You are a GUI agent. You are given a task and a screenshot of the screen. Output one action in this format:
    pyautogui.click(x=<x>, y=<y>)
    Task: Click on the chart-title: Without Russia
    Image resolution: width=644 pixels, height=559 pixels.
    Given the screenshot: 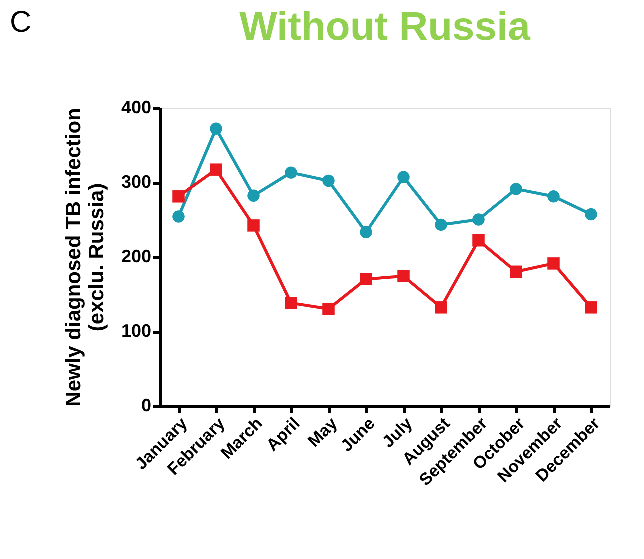 What is the action you would take?
    pyautogui.click(x=386, y=27)
    